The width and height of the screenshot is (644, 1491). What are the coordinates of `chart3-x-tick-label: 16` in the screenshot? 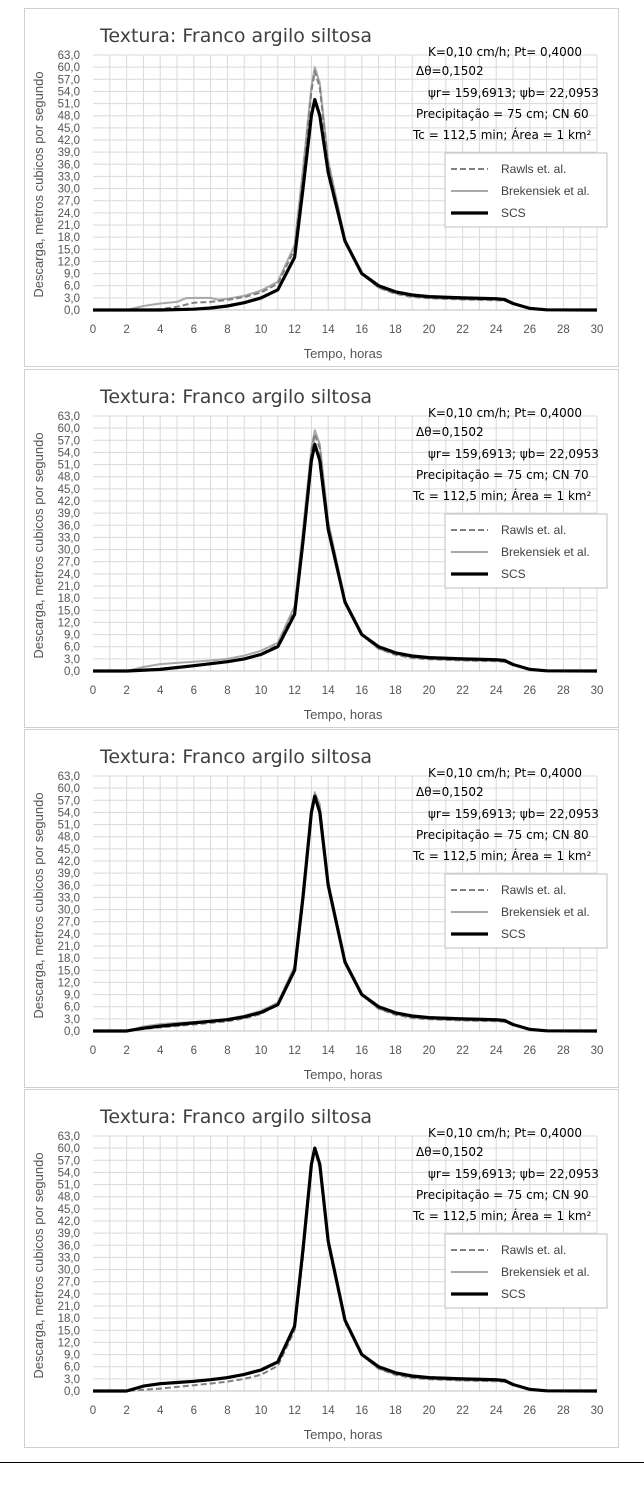 It's located at (361, 1051).